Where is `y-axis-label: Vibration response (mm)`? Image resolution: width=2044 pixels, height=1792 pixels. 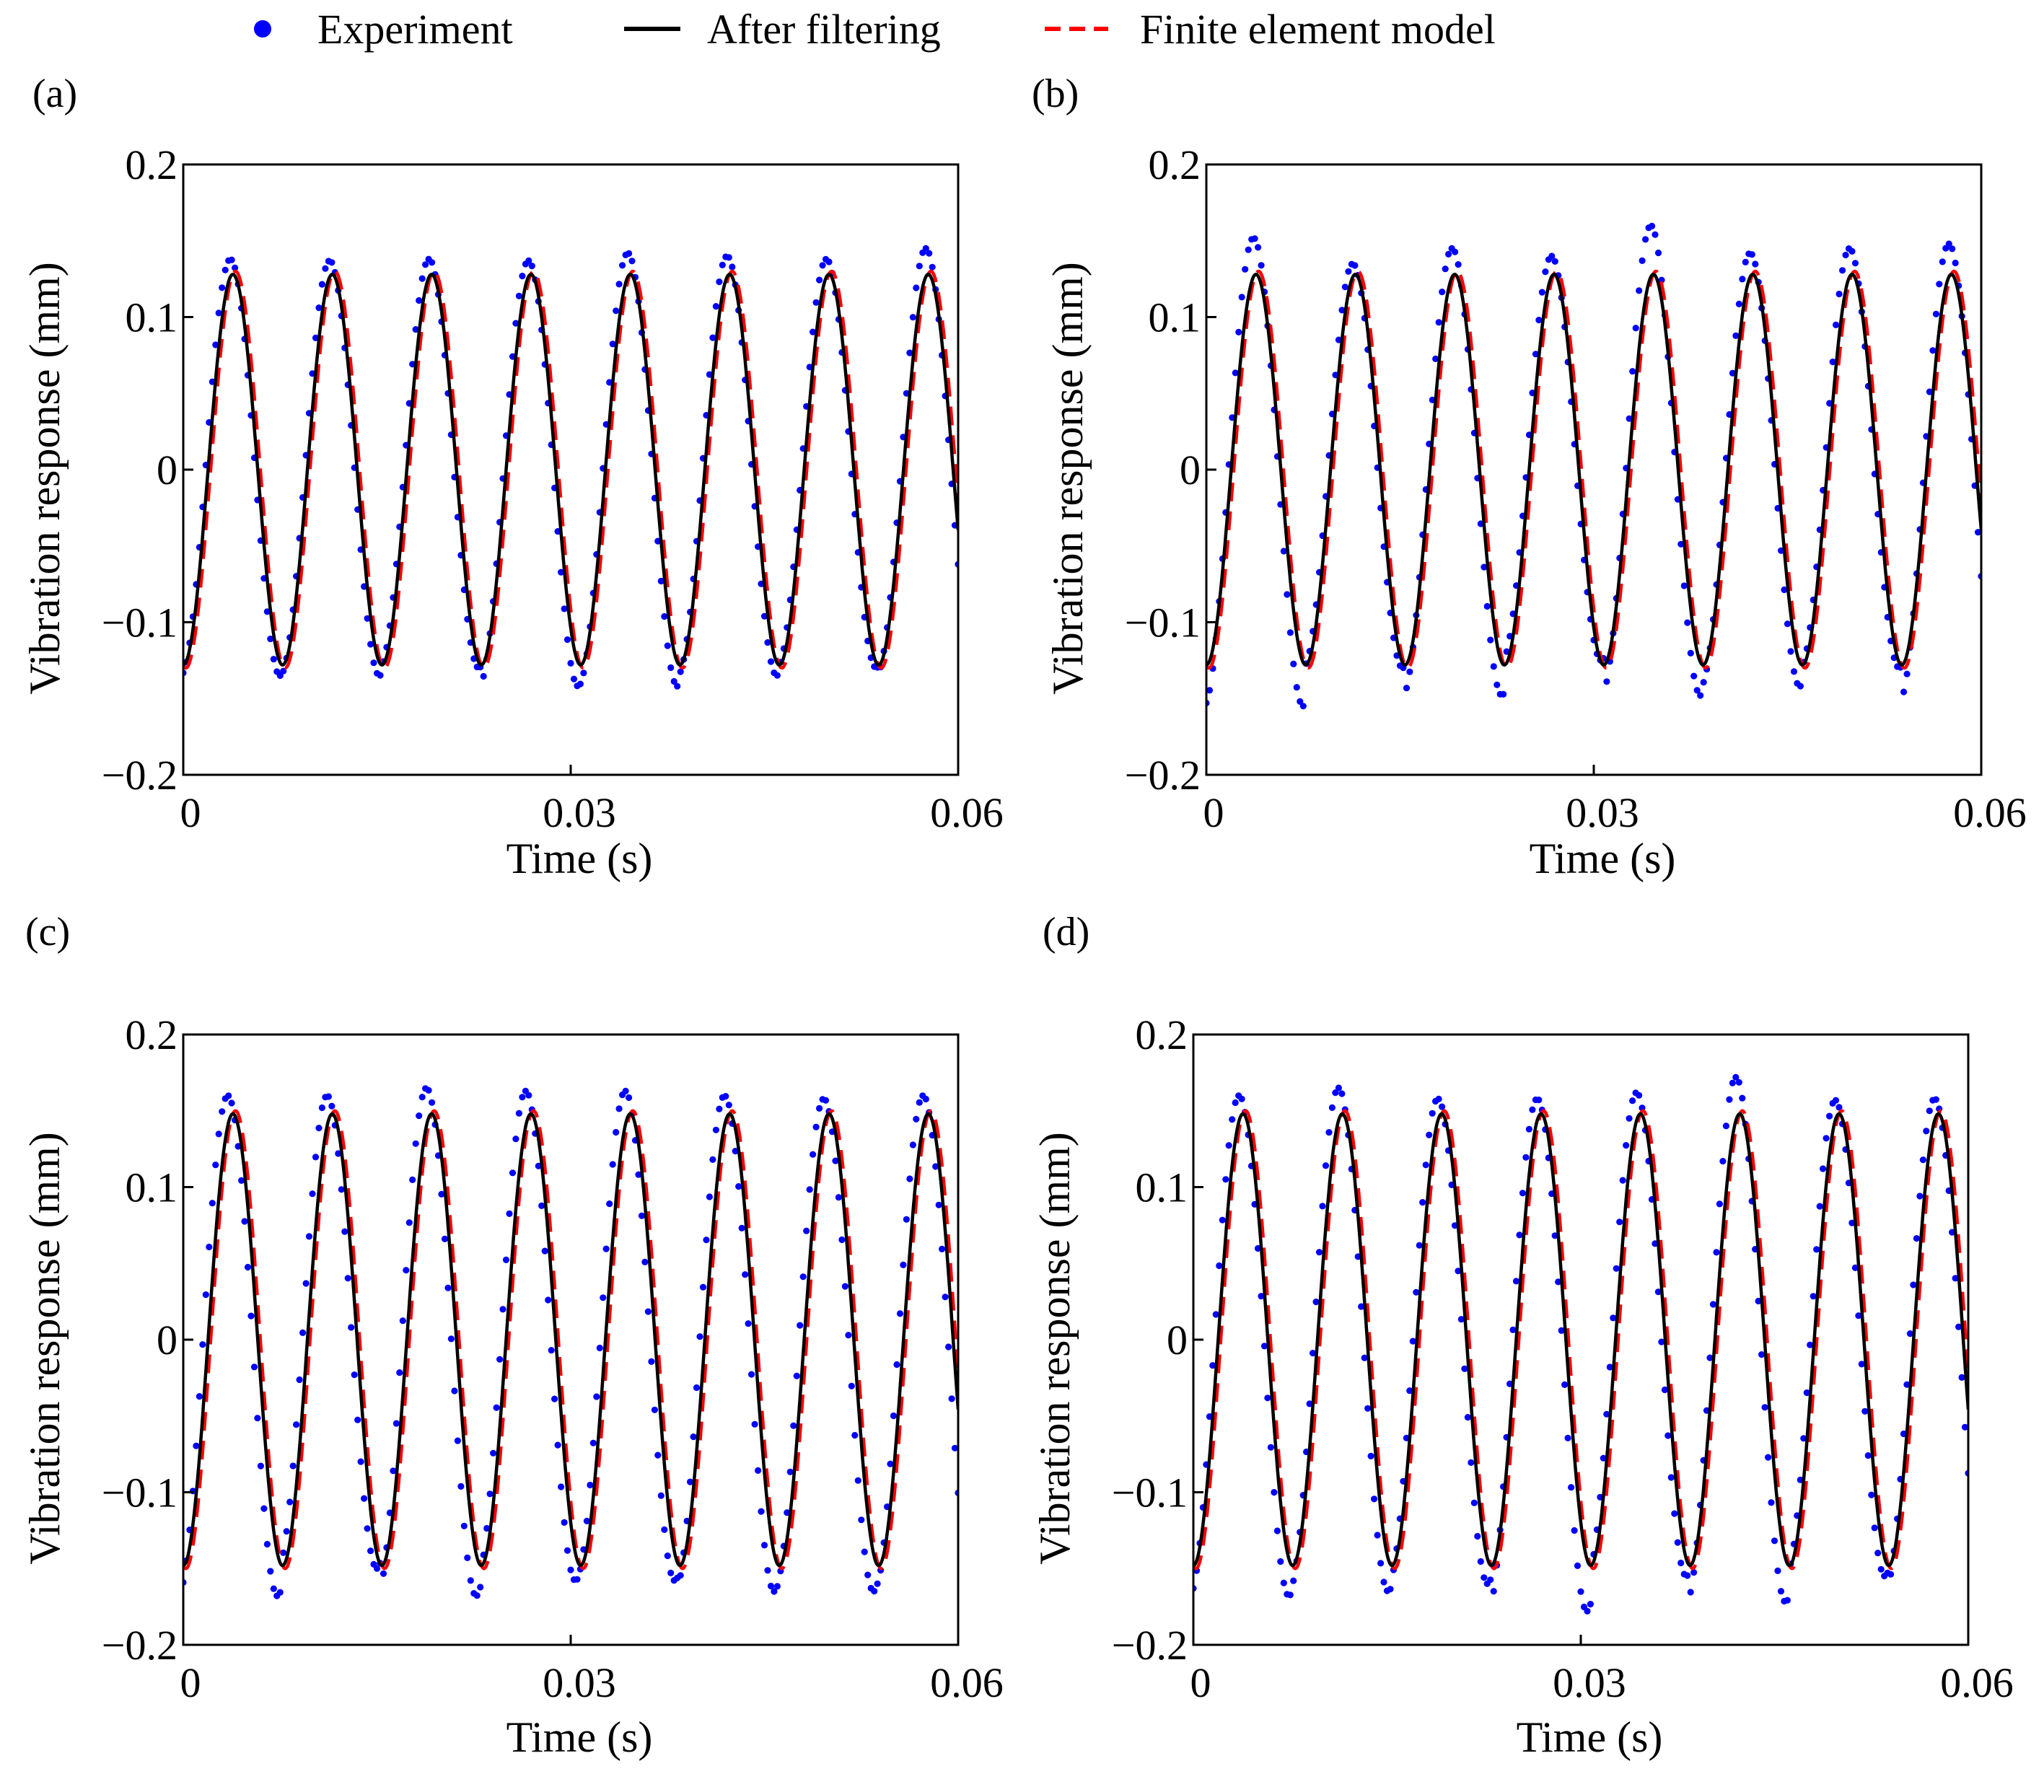 y-axis-label: Vibration response (mm) is located at coordinates (45, 1348).